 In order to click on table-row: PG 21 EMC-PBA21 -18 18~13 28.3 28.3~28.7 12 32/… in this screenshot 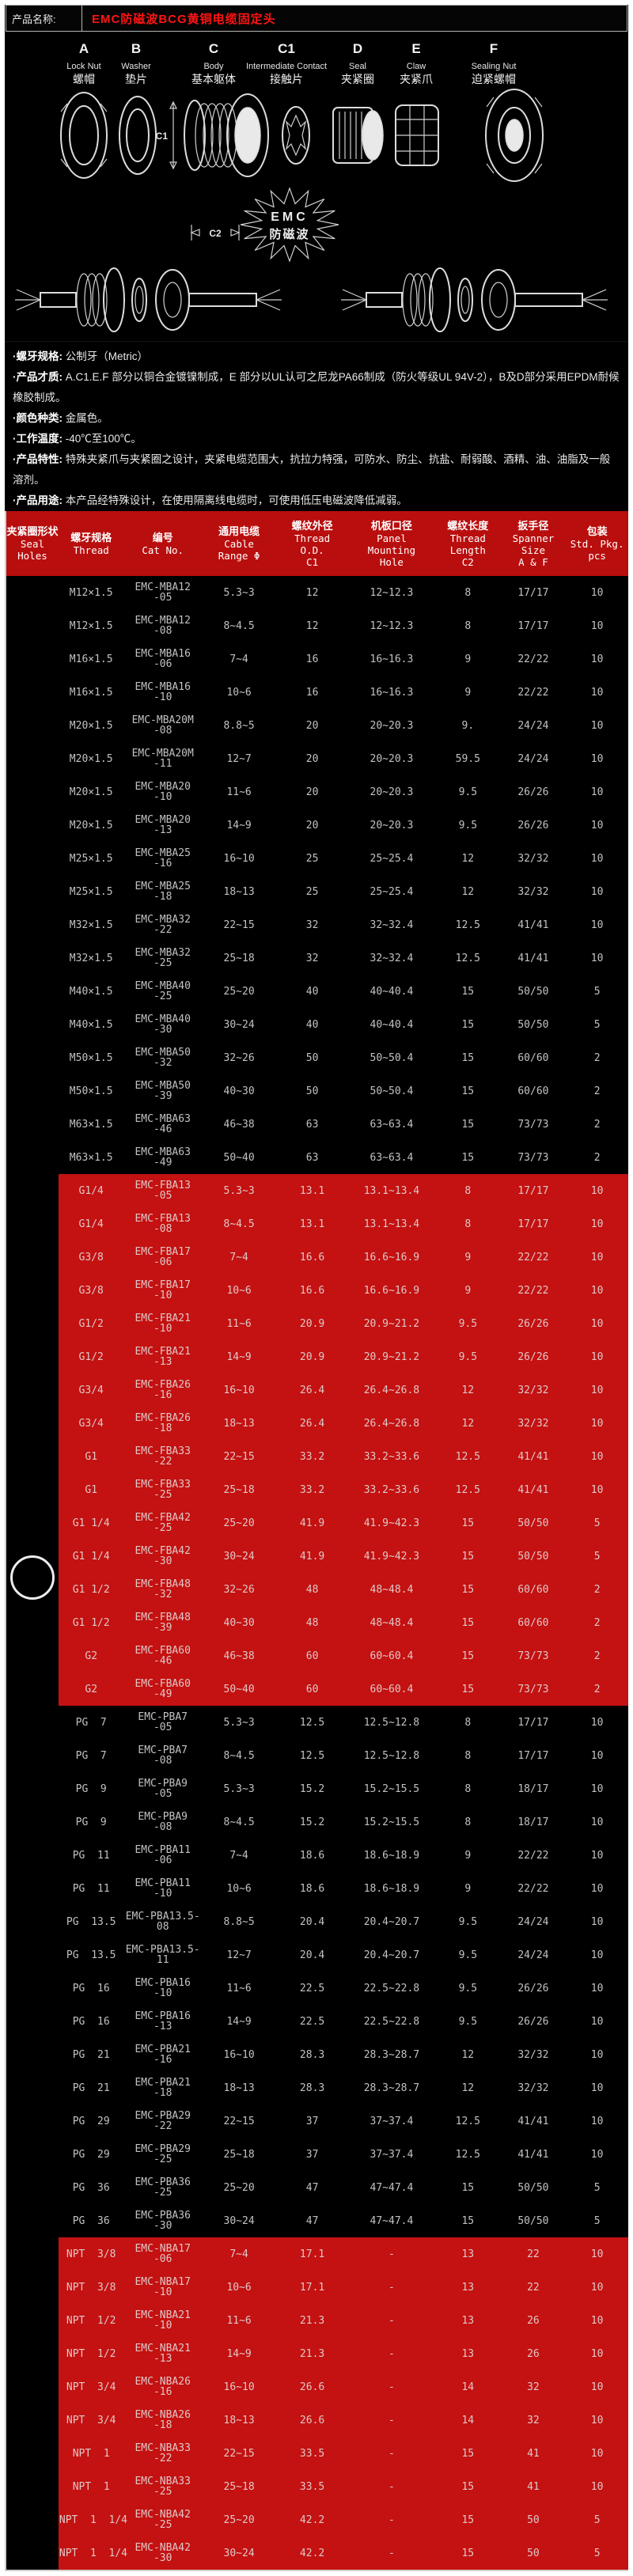, I will do `click(317, 2087)`.